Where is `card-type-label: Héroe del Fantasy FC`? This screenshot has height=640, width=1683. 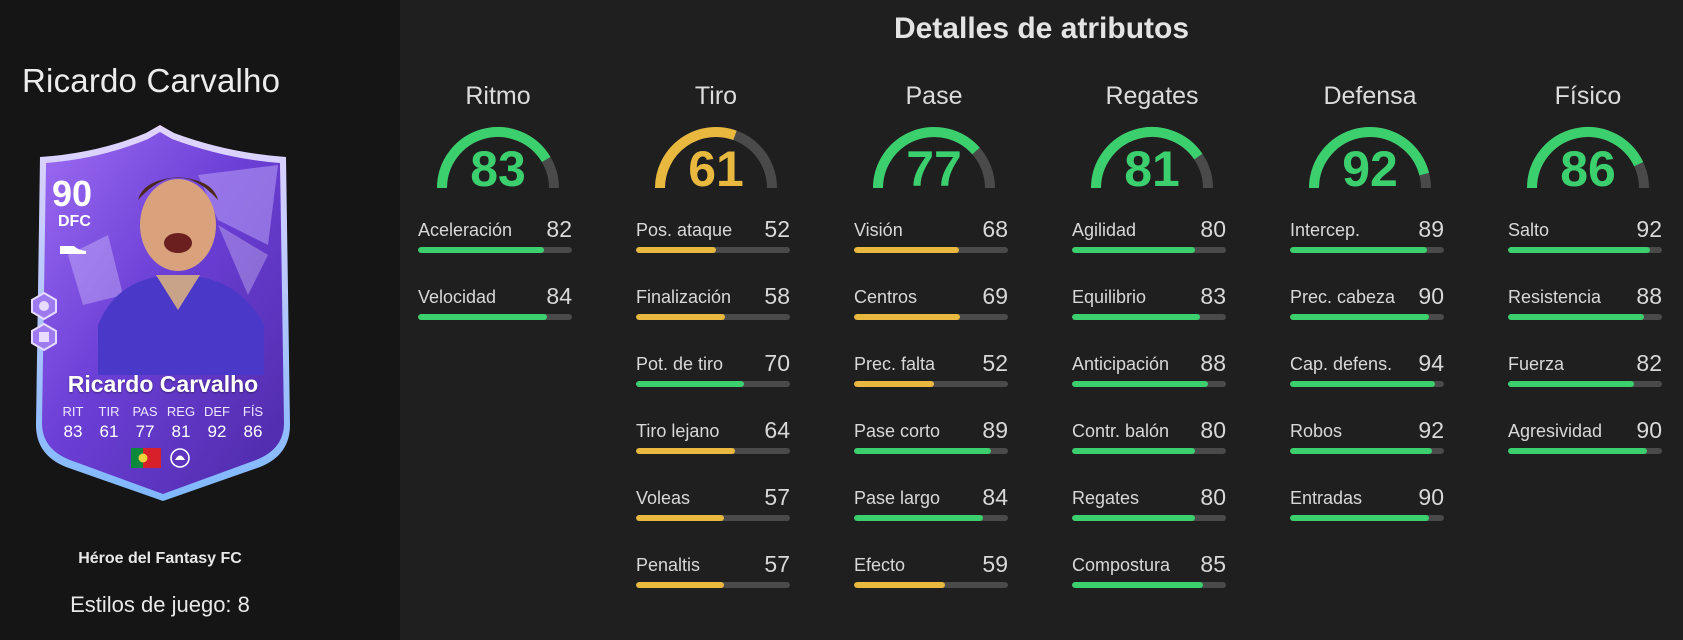 card-type-label: Héroe del Fantasy FC is located at coordinates (160, 558).